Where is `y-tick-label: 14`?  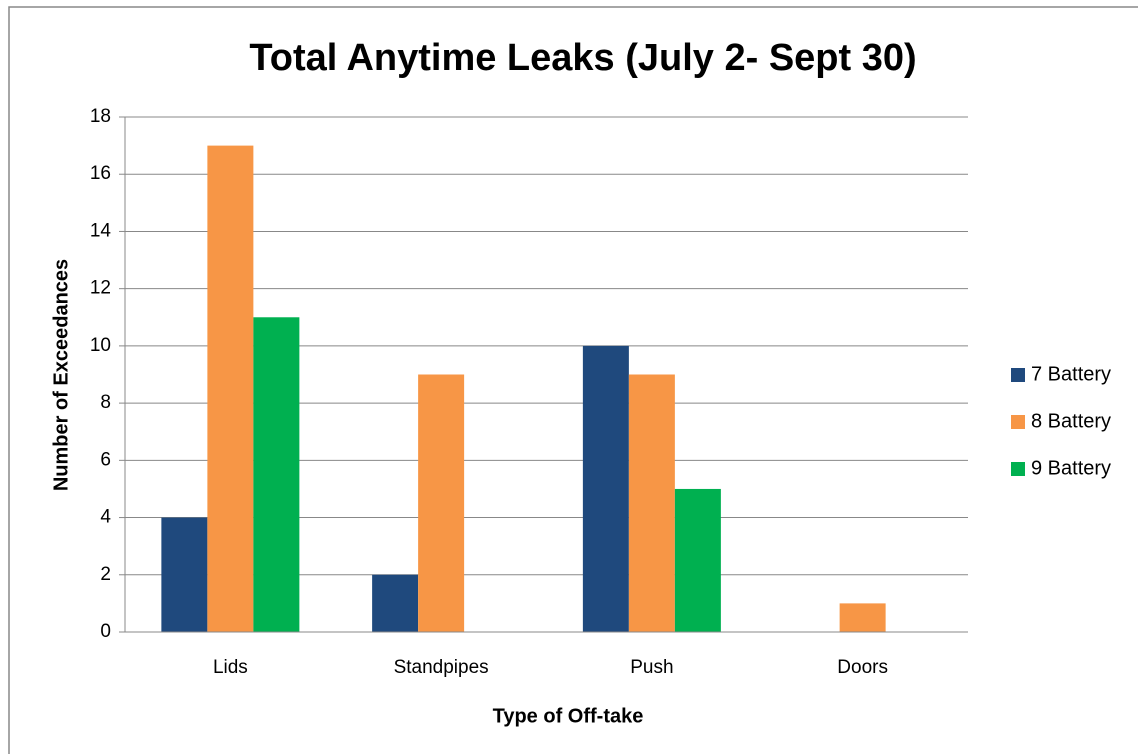
y-tick-label: 14 is located at coordinates (101, 230).